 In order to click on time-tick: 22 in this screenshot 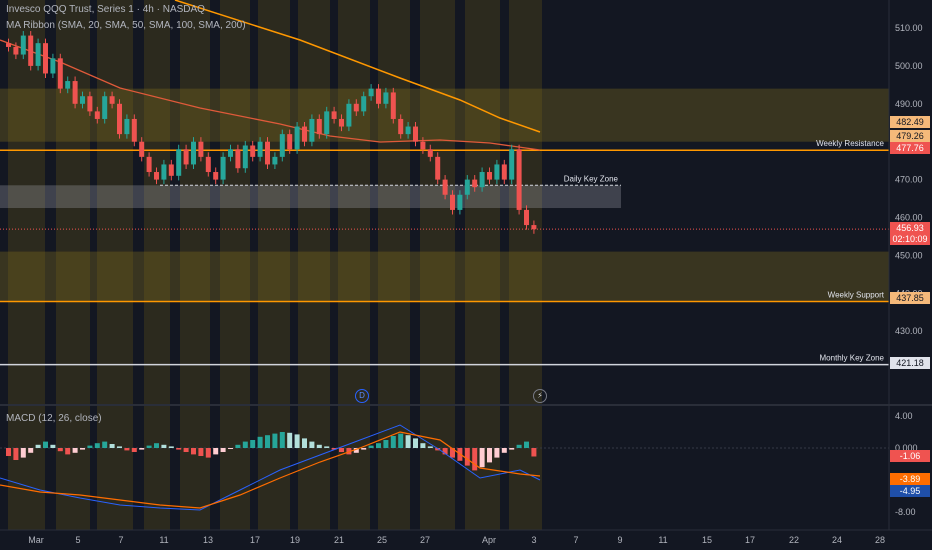, I will do `click(794, 540)`.